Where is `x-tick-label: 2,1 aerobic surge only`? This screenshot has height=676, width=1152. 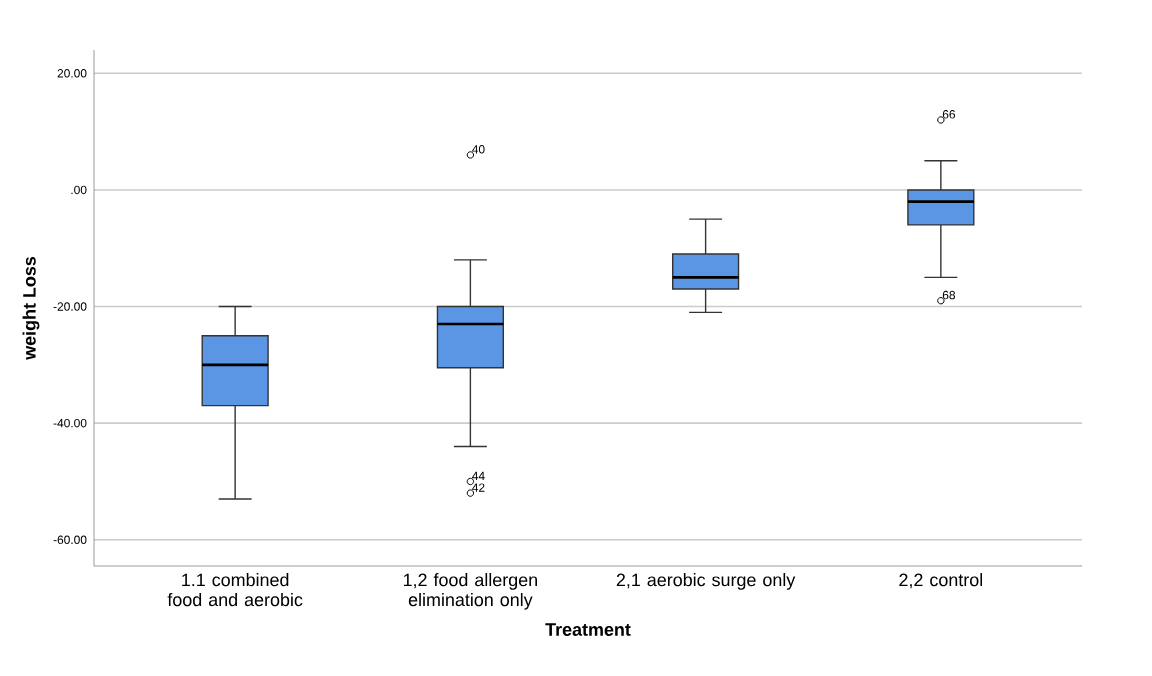
x-tick-label: 2,1 aerobic surge only is located at coordinates (706, 581).